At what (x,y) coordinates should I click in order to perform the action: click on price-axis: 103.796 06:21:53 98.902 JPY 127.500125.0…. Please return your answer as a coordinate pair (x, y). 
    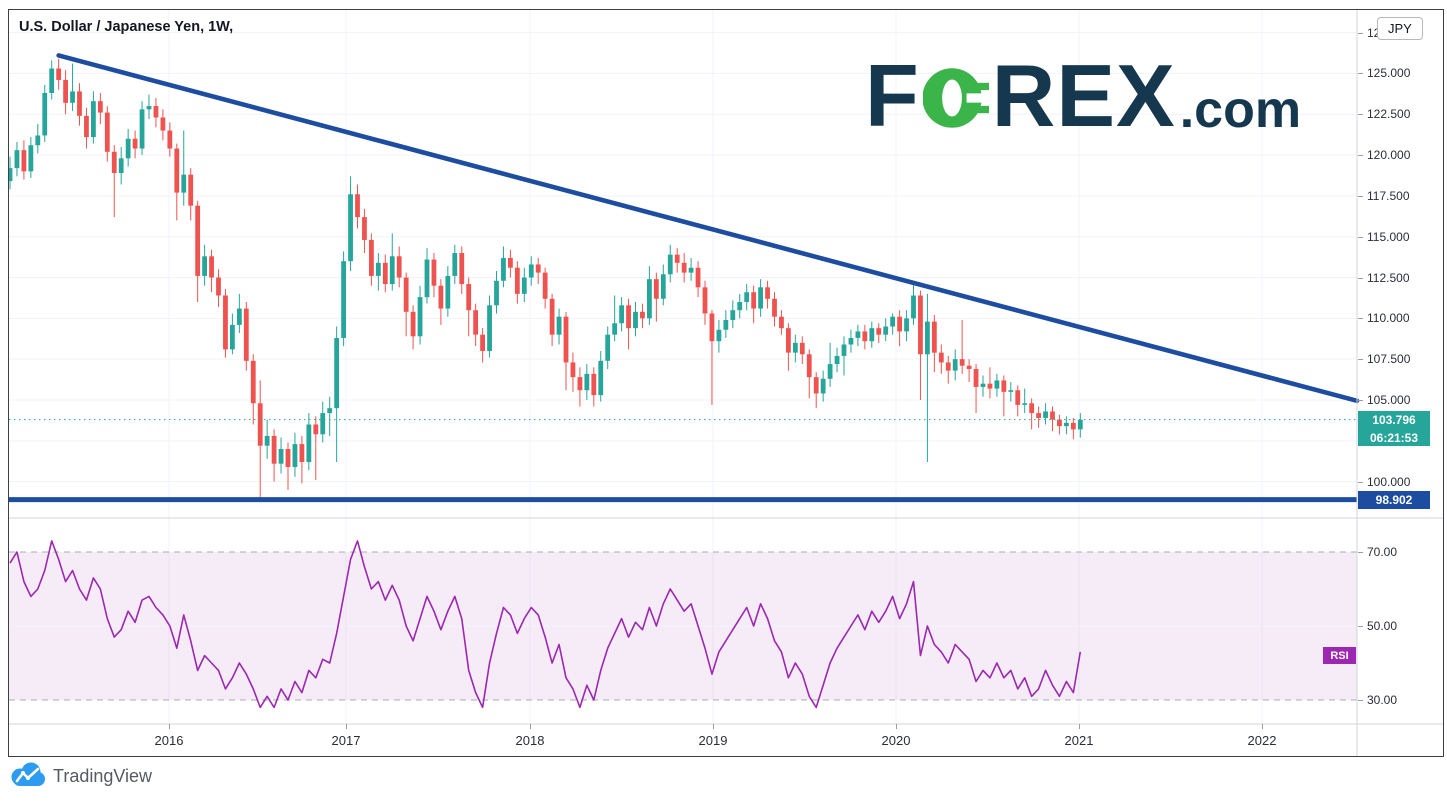
    Looking at the image, I should click on (1400, 367).